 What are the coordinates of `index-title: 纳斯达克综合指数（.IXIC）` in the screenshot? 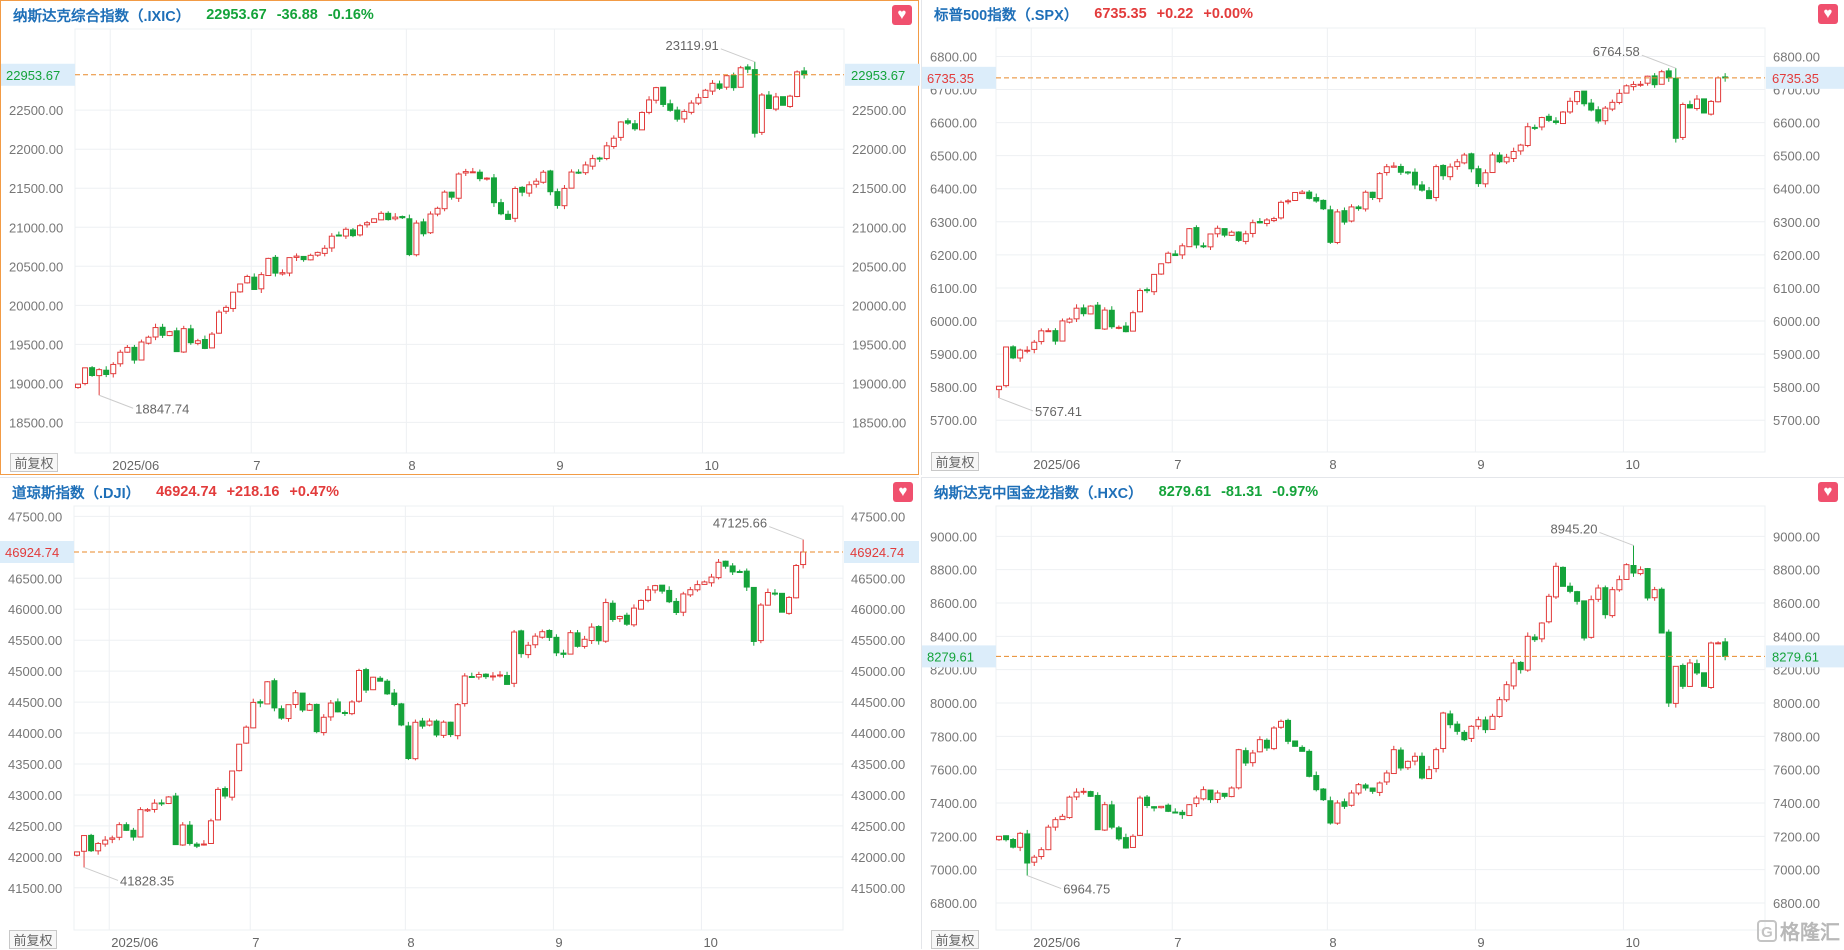 It's located at (102, 16).